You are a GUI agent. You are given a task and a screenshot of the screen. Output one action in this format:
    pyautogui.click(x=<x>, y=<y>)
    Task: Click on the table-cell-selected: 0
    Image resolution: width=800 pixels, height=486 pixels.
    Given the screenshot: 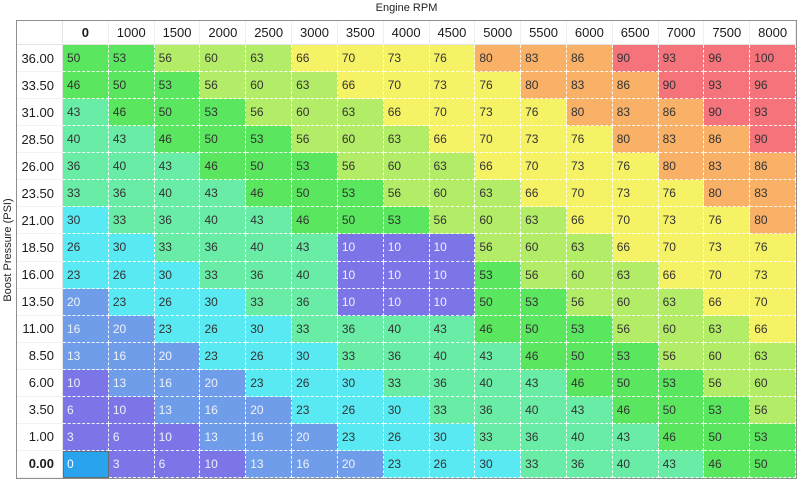 What is the action you would take?
    pyautogui.click(x=86, y=464)
    